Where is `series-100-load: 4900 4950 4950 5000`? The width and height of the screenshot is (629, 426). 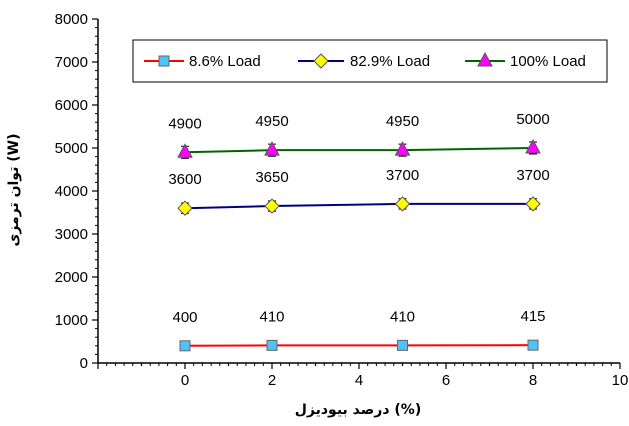 series-100-load: 4900 4950 4950 5000 is located at coordinates (359, 135).